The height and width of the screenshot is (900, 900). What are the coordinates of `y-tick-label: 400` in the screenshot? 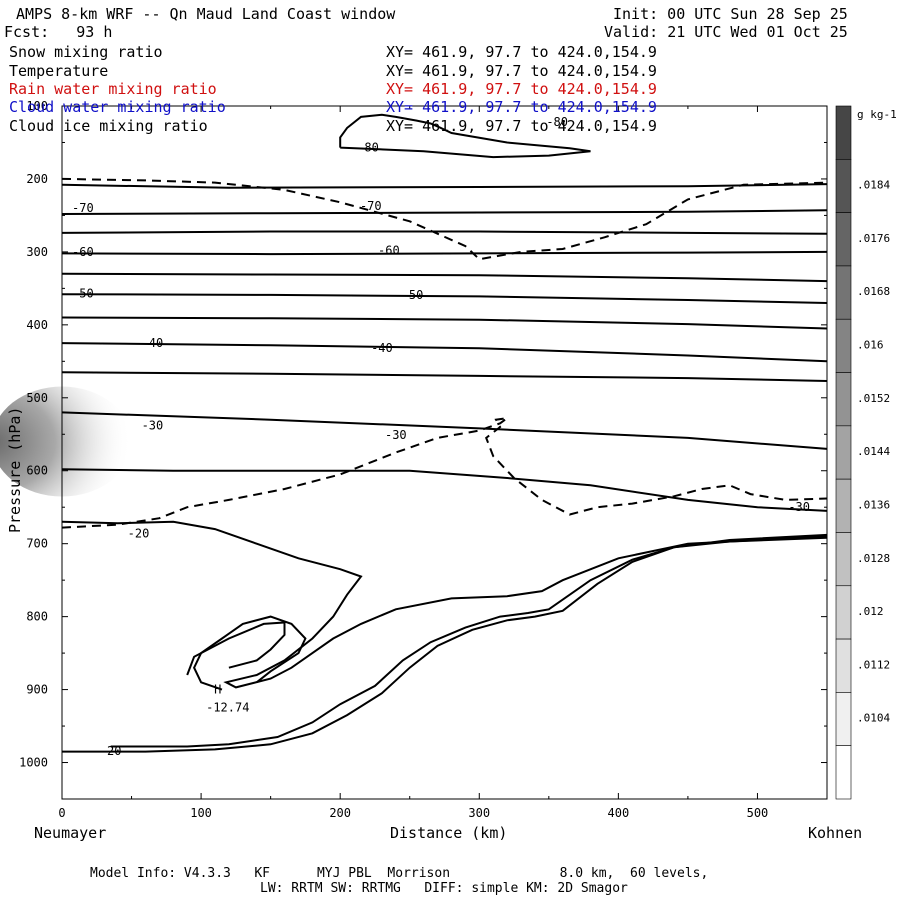 It's located at (37, 325).